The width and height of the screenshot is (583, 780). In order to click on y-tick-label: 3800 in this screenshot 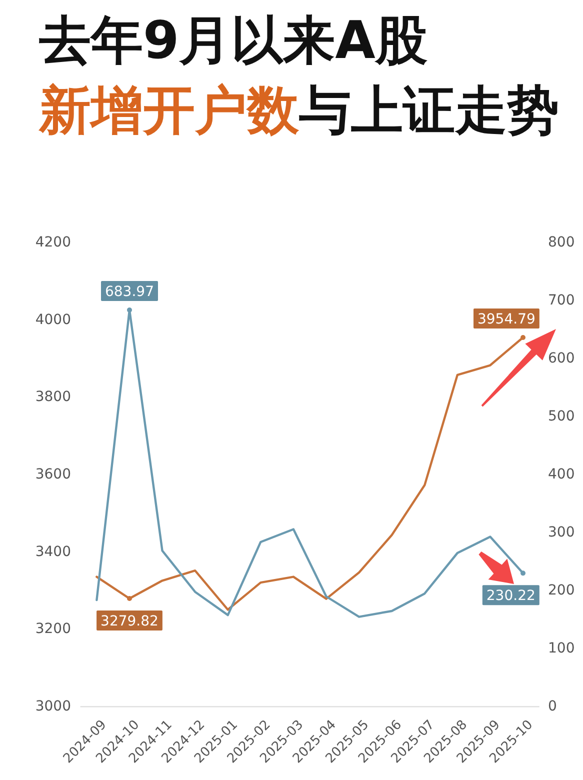, I will do `click(53, 397)`.